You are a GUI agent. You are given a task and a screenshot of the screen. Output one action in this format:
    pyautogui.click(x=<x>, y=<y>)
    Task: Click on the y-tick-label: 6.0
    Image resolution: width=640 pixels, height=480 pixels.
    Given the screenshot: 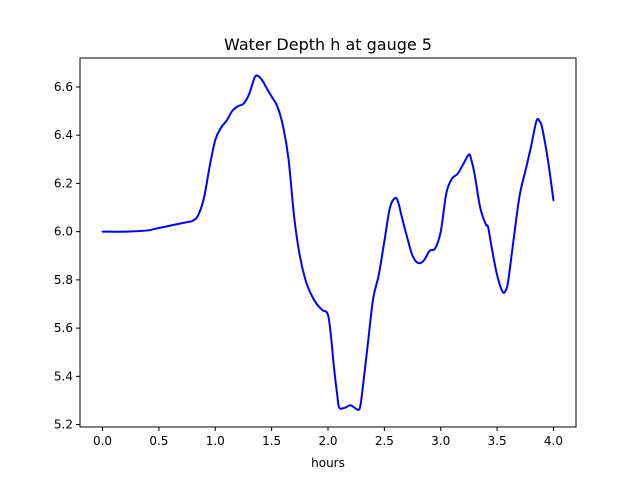 What is the action you would take?
    pyautogui.click(x=63, y=232)
    